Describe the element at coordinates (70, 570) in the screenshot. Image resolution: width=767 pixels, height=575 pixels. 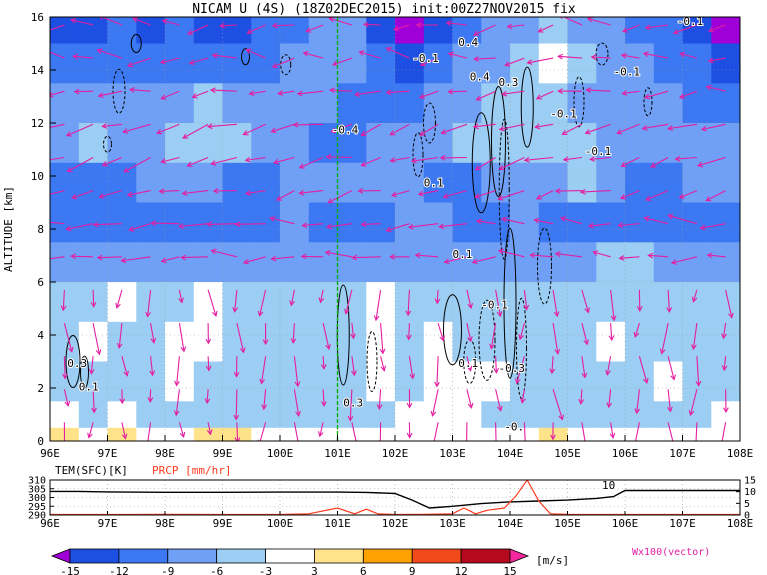
I see `colorbar-label: -15` at that location.